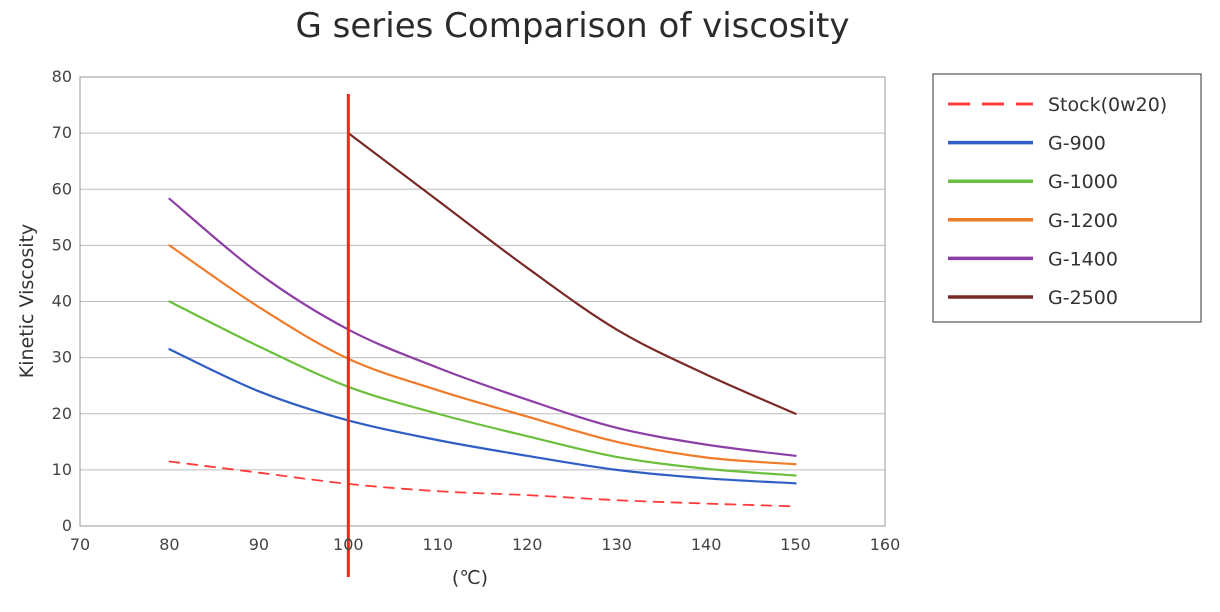 This screenshot has height=612, width=1220. What do you see at coordinates (1077, 144) in the screenshot?
I see `legend-label: G-900` at bounding box center [1077, 144].